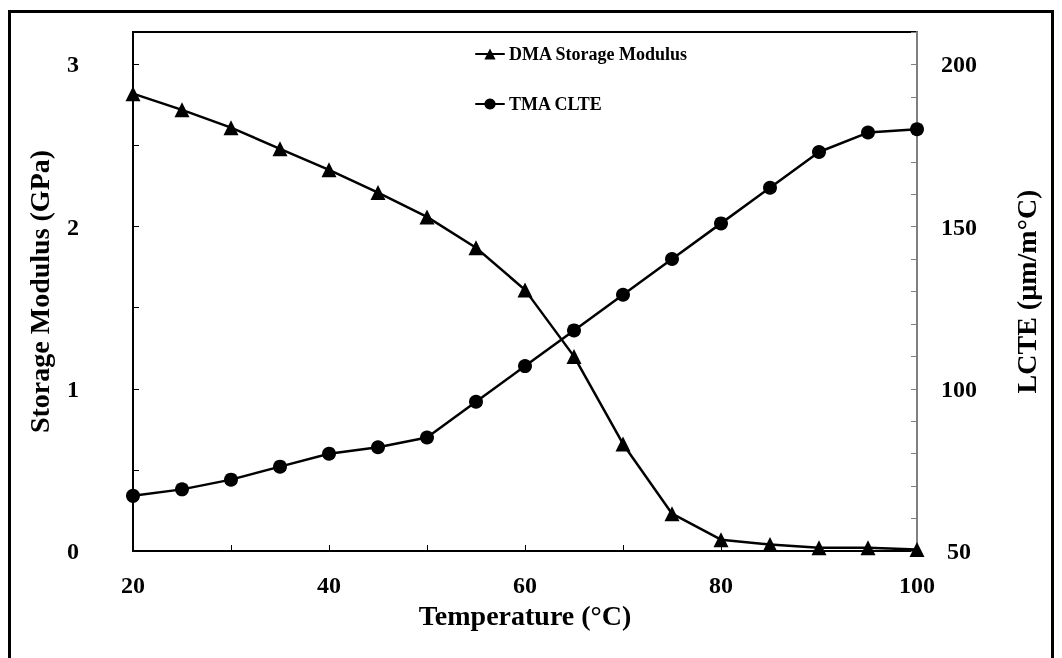 This screenshot has width=1062, height=658. What do you see at coordinates (959, 64) in the screenshot?
I see `y2-tick-label: 200` at bounding box center [959, 64].